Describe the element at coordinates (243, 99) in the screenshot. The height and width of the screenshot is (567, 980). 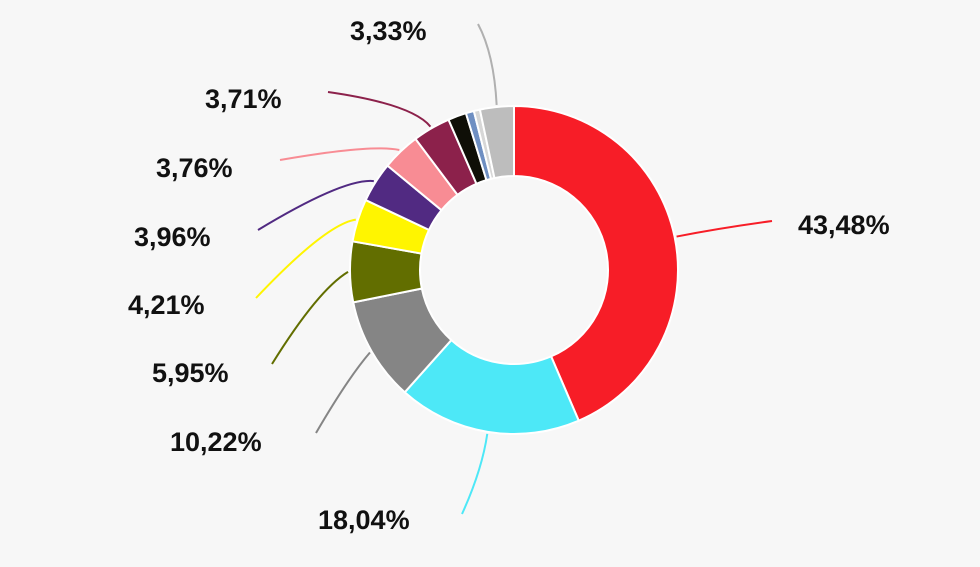
I see `data-label: 3,71%` at that location.